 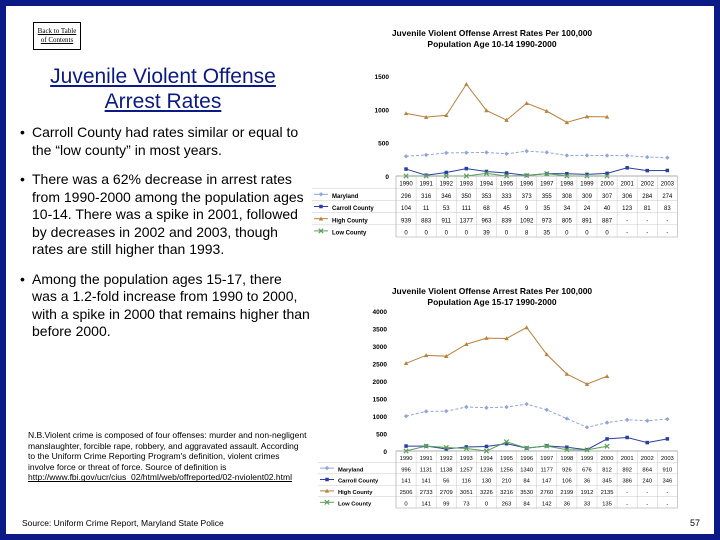 What do you see at coordinates (587, 197) in the screenshot?
I see `table-value-maryland: 309` at bounding box center [587, 197].